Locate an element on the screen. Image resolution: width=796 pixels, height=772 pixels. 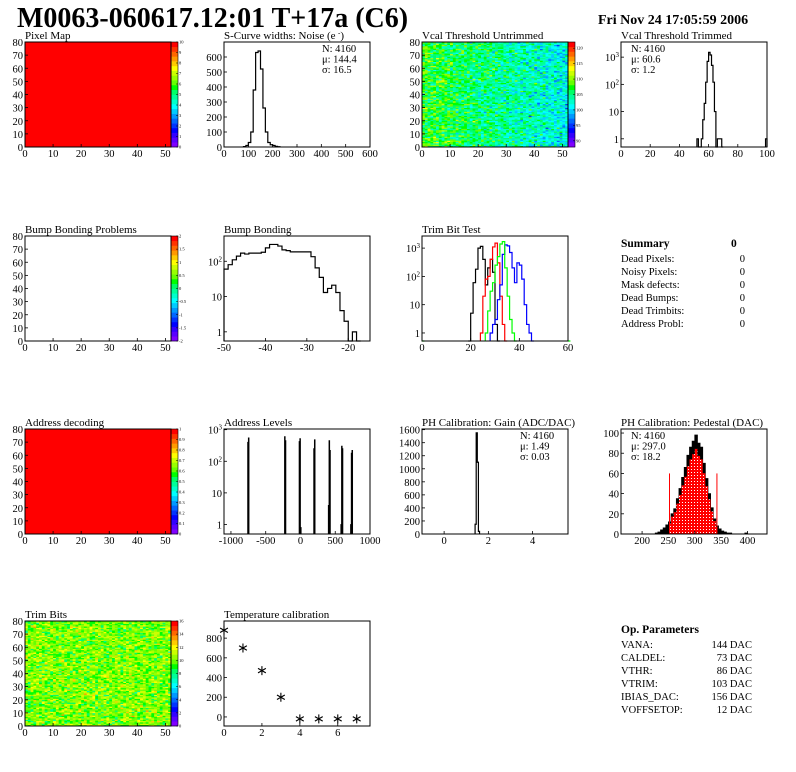
y-tick-label: 10 is located at coordinates (415, 135).